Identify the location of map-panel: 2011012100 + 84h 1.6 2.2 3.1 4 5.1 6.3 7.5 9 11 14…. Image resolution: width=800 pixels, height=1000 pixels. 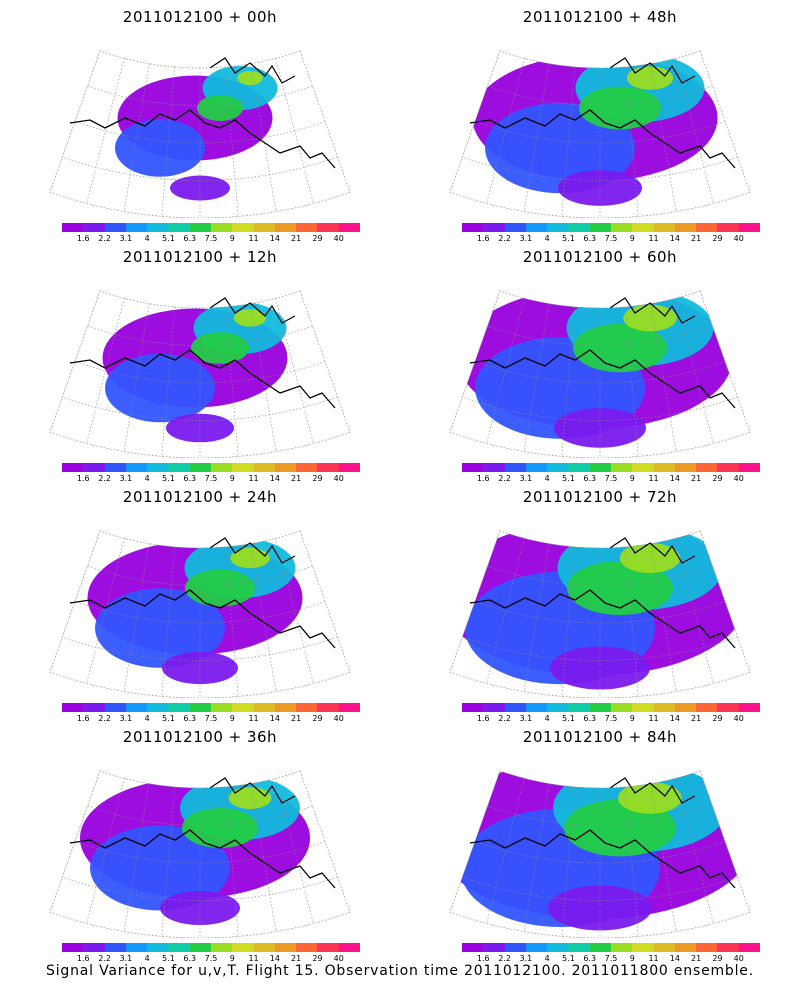
(600, 841).